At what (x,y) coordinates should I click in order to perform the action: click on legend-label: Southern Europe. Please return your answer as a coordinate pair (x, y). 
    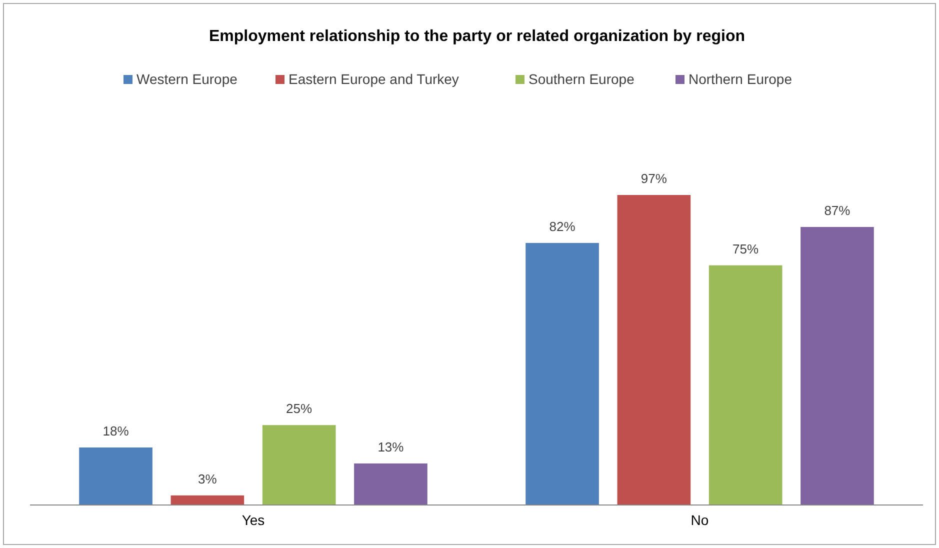
    Looking at the image, I should click on (581, 79).